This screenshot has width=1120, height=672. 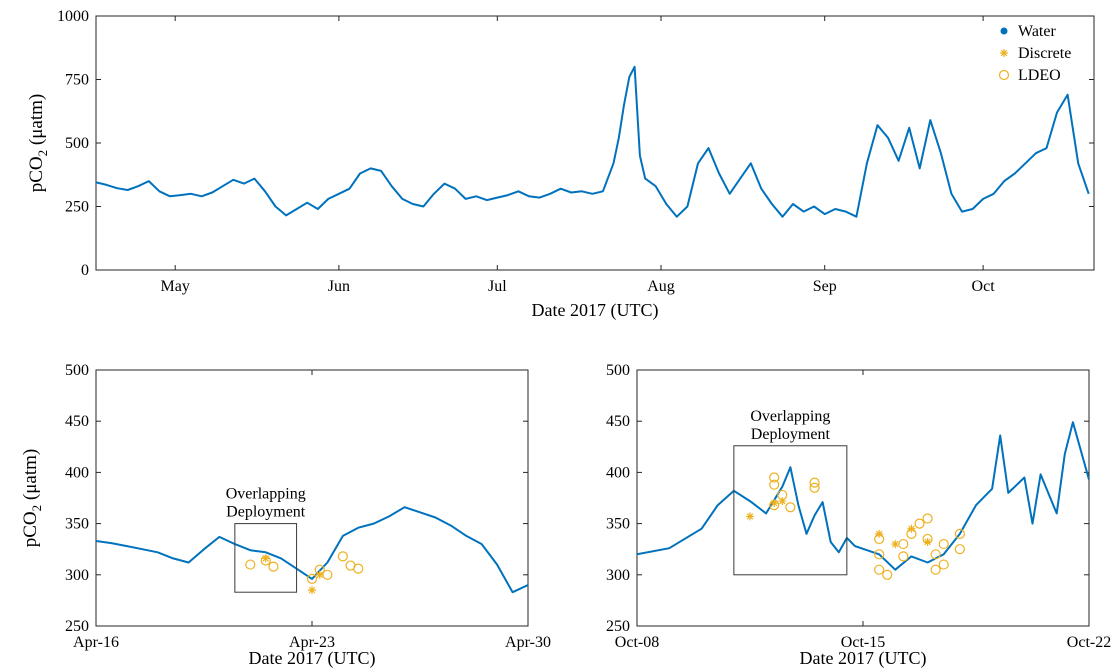 I want to click on x-tick-label: Apr-16, so click(x=96, y=642).